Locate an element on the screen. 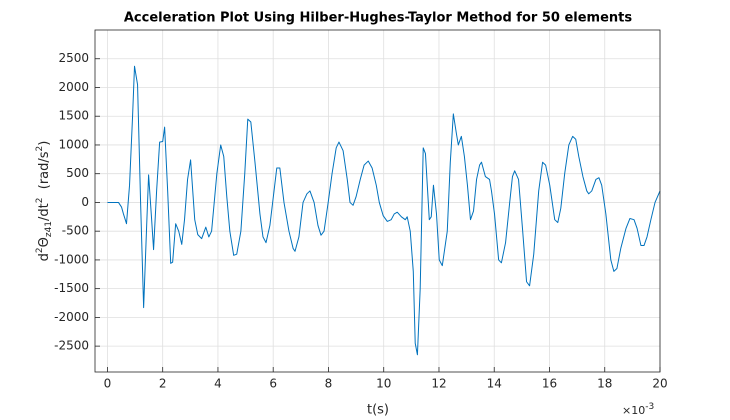  x-tick-label: 20 is located at coordinates (659, 384).